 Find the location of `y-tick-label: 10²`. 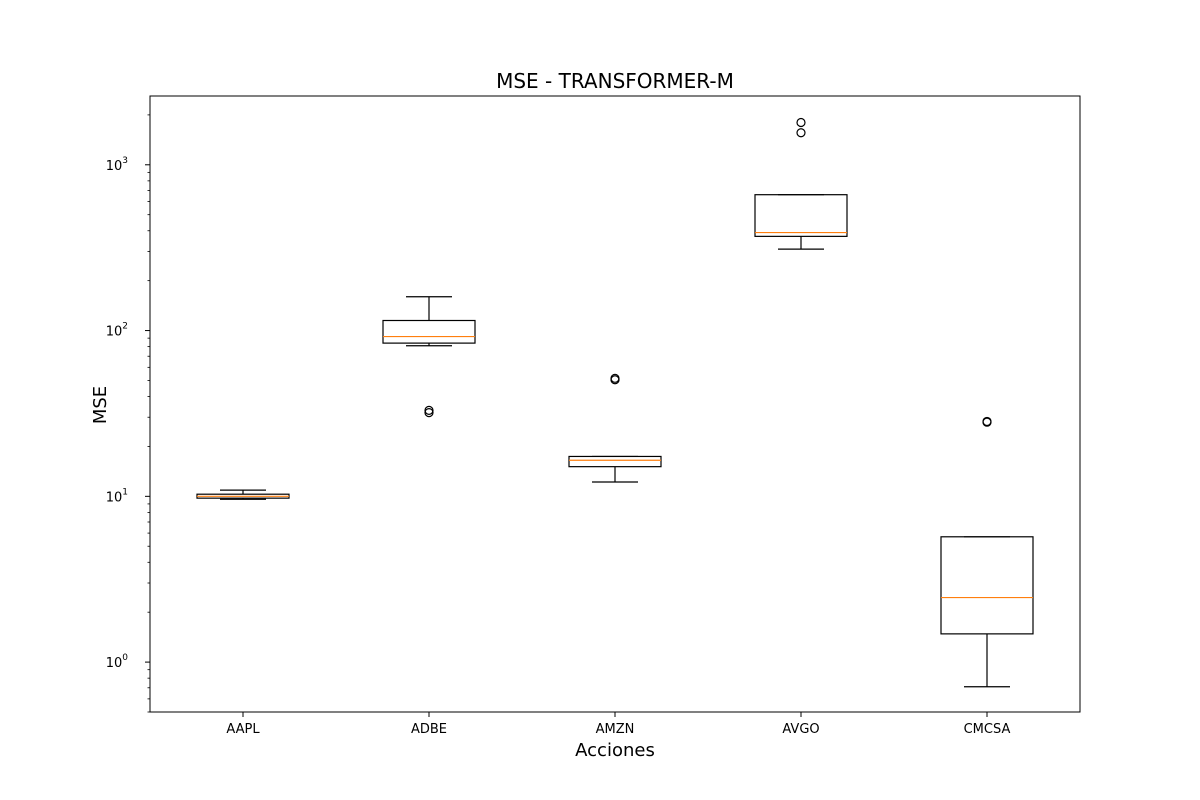

y-tick-label: 10² is located at coordinates (117, 331).